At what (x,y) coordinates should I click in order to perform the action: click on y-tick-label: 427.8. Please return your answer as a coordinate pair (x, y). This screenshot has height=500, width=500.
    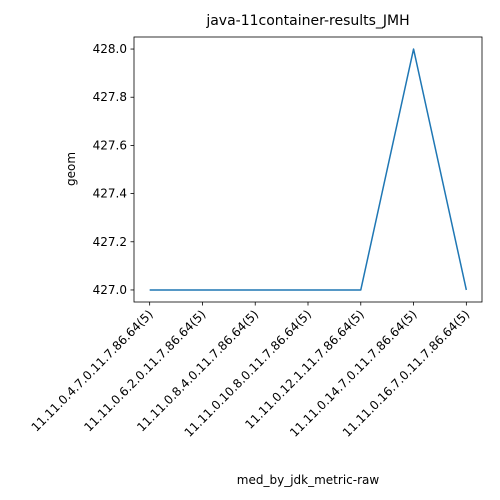
    Looking at the image, I should click on (110, 97).